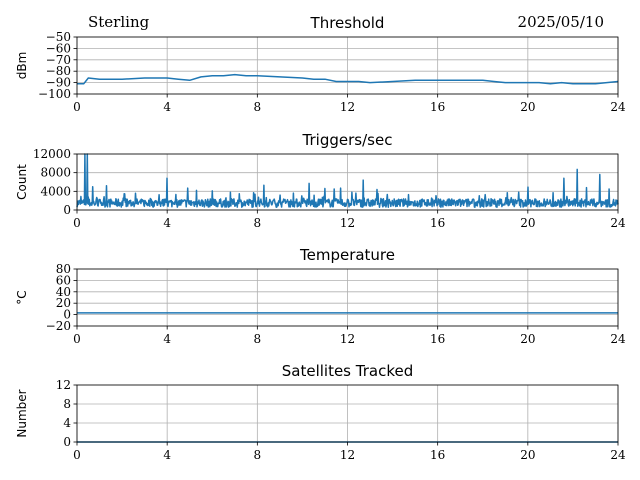  Describe the element at coordinates (55, 191) in the screenshot. I see `y-tick-label: 4000` at that location.